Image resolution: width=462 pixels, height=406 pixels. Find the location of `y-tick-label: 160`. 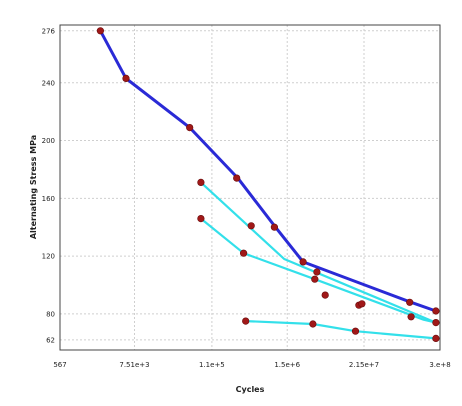

y-tick-label: 160 is located at coordinates (48, 199).